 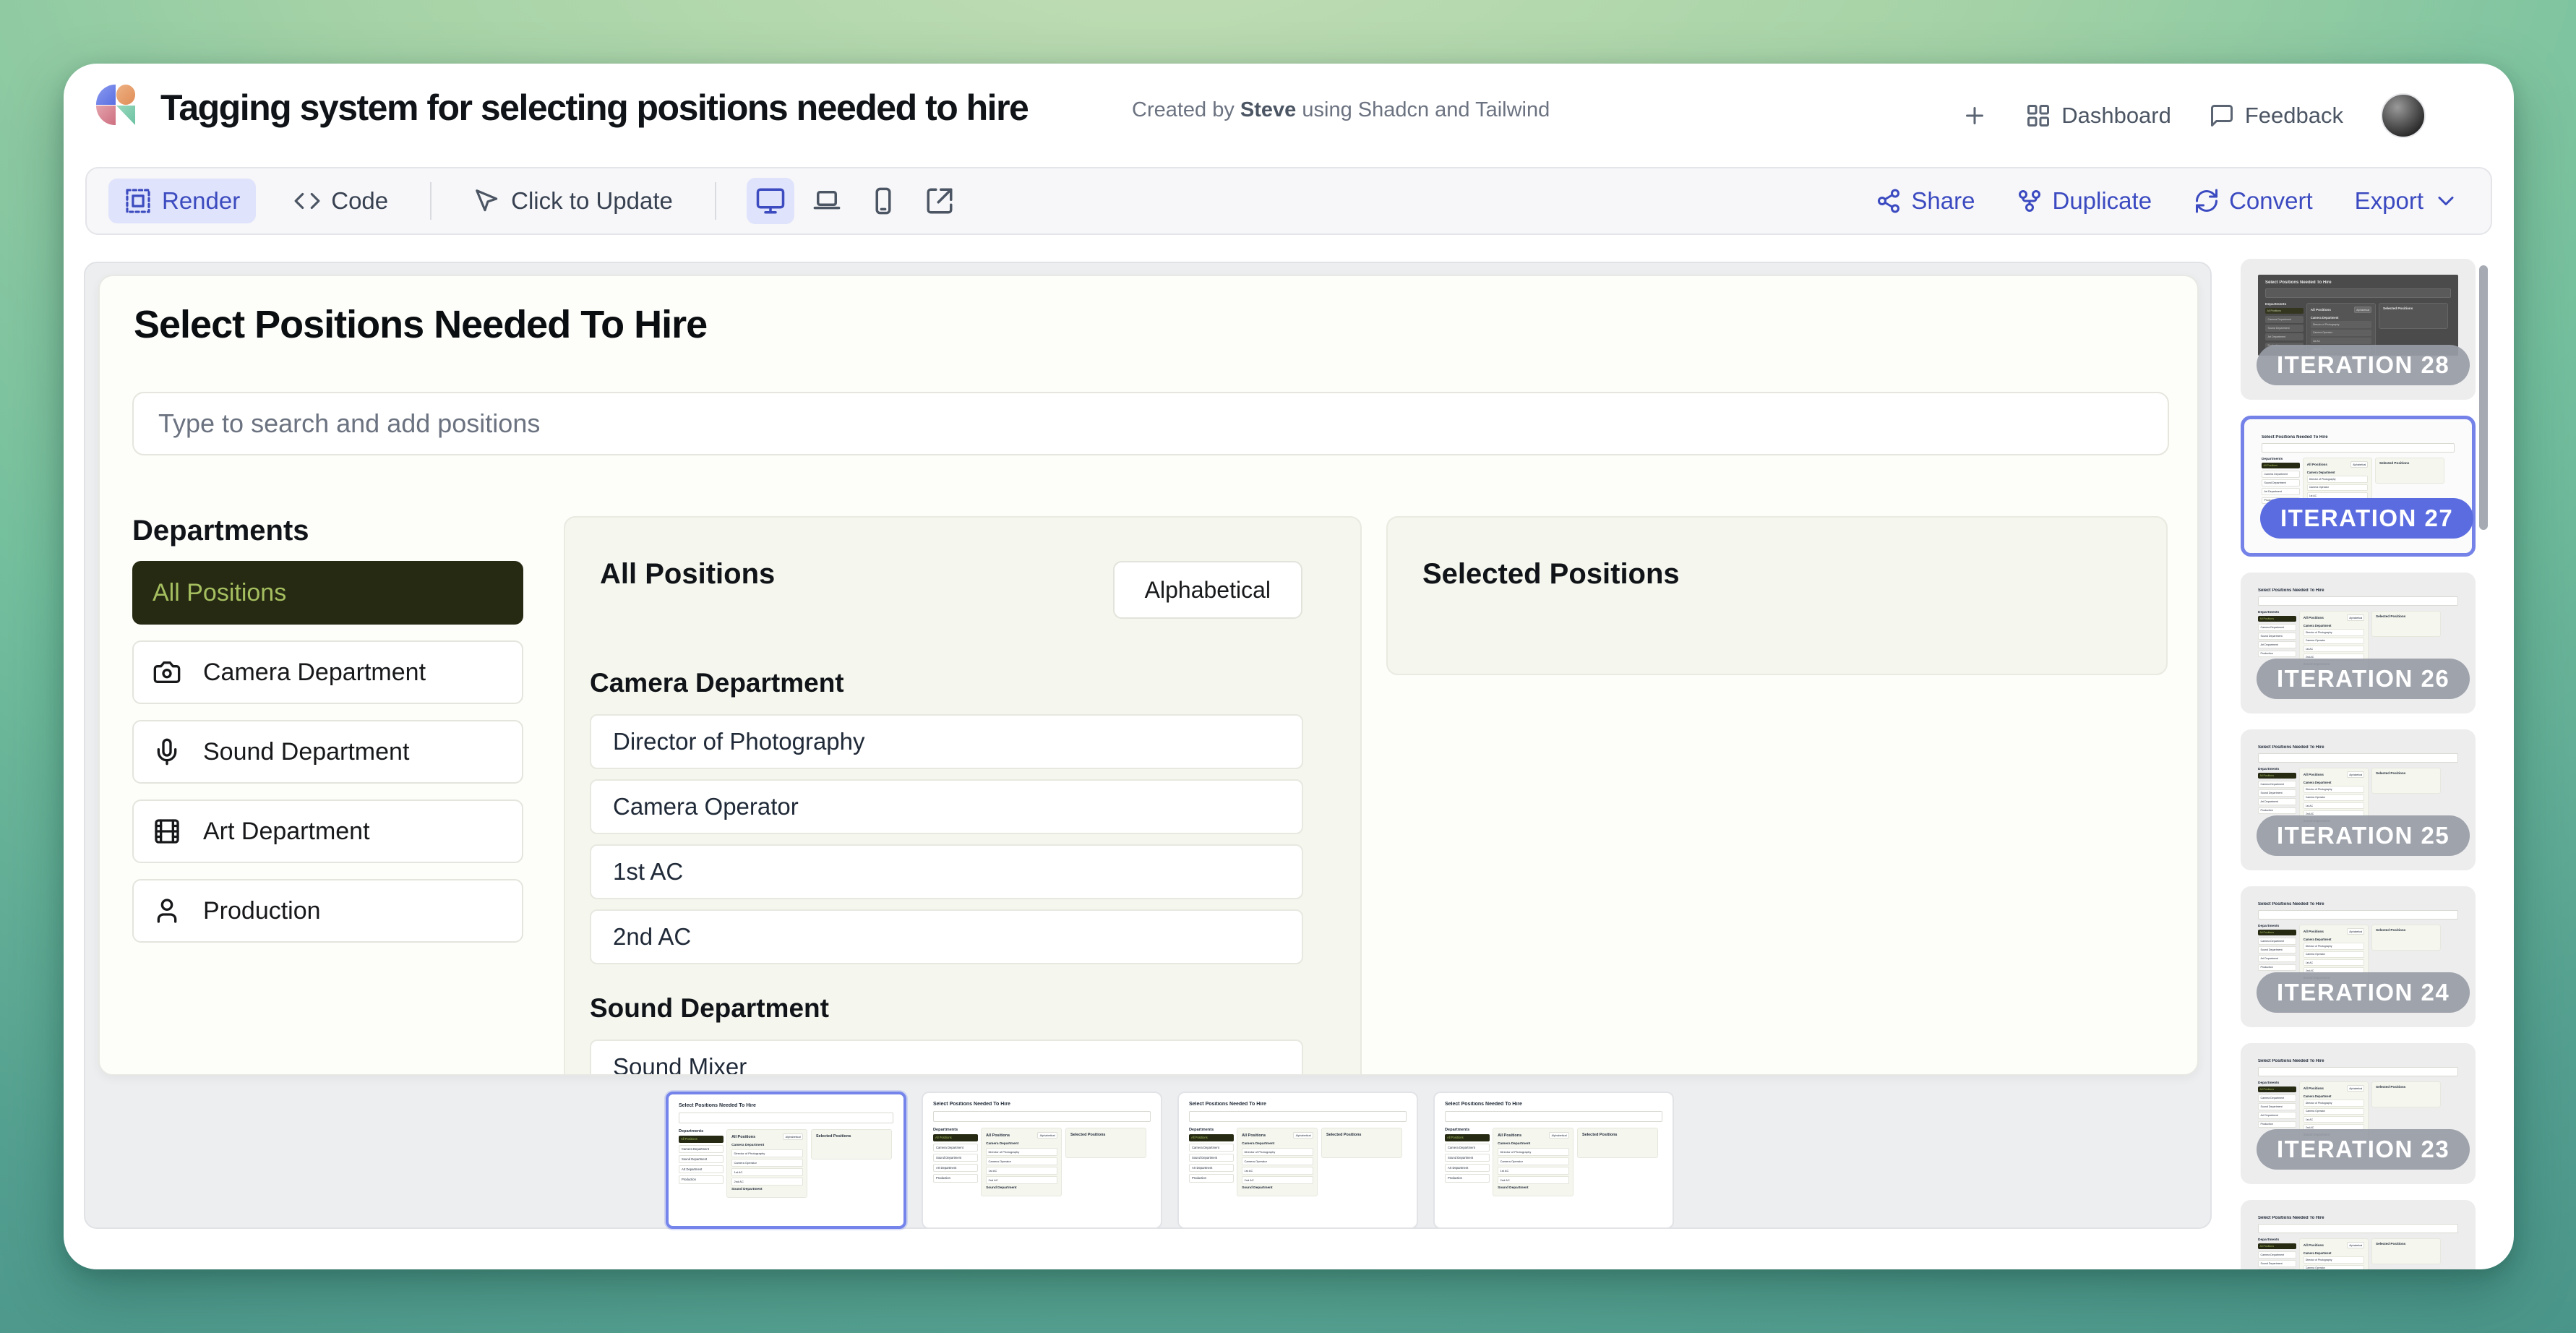 I want to click on convert-button: Convert, so click(x=2253, y=201).